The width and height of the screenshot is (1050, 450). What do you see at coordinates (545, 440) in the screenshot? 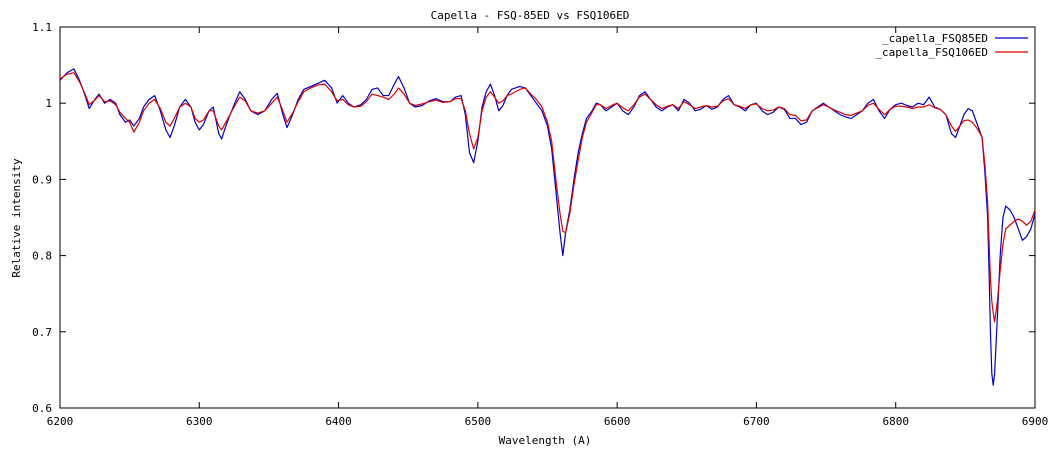
I see `x-axis-label: Wavelength (A)` at bounding box center [545, 440].